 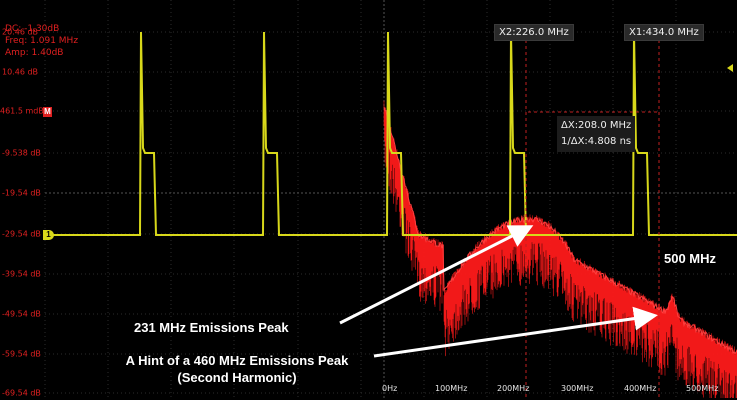 What do you see at coordinates (21, 193) in the screenshot?
I see `y-tick-label: -19.54 dB` at bounding box center [21, 193].